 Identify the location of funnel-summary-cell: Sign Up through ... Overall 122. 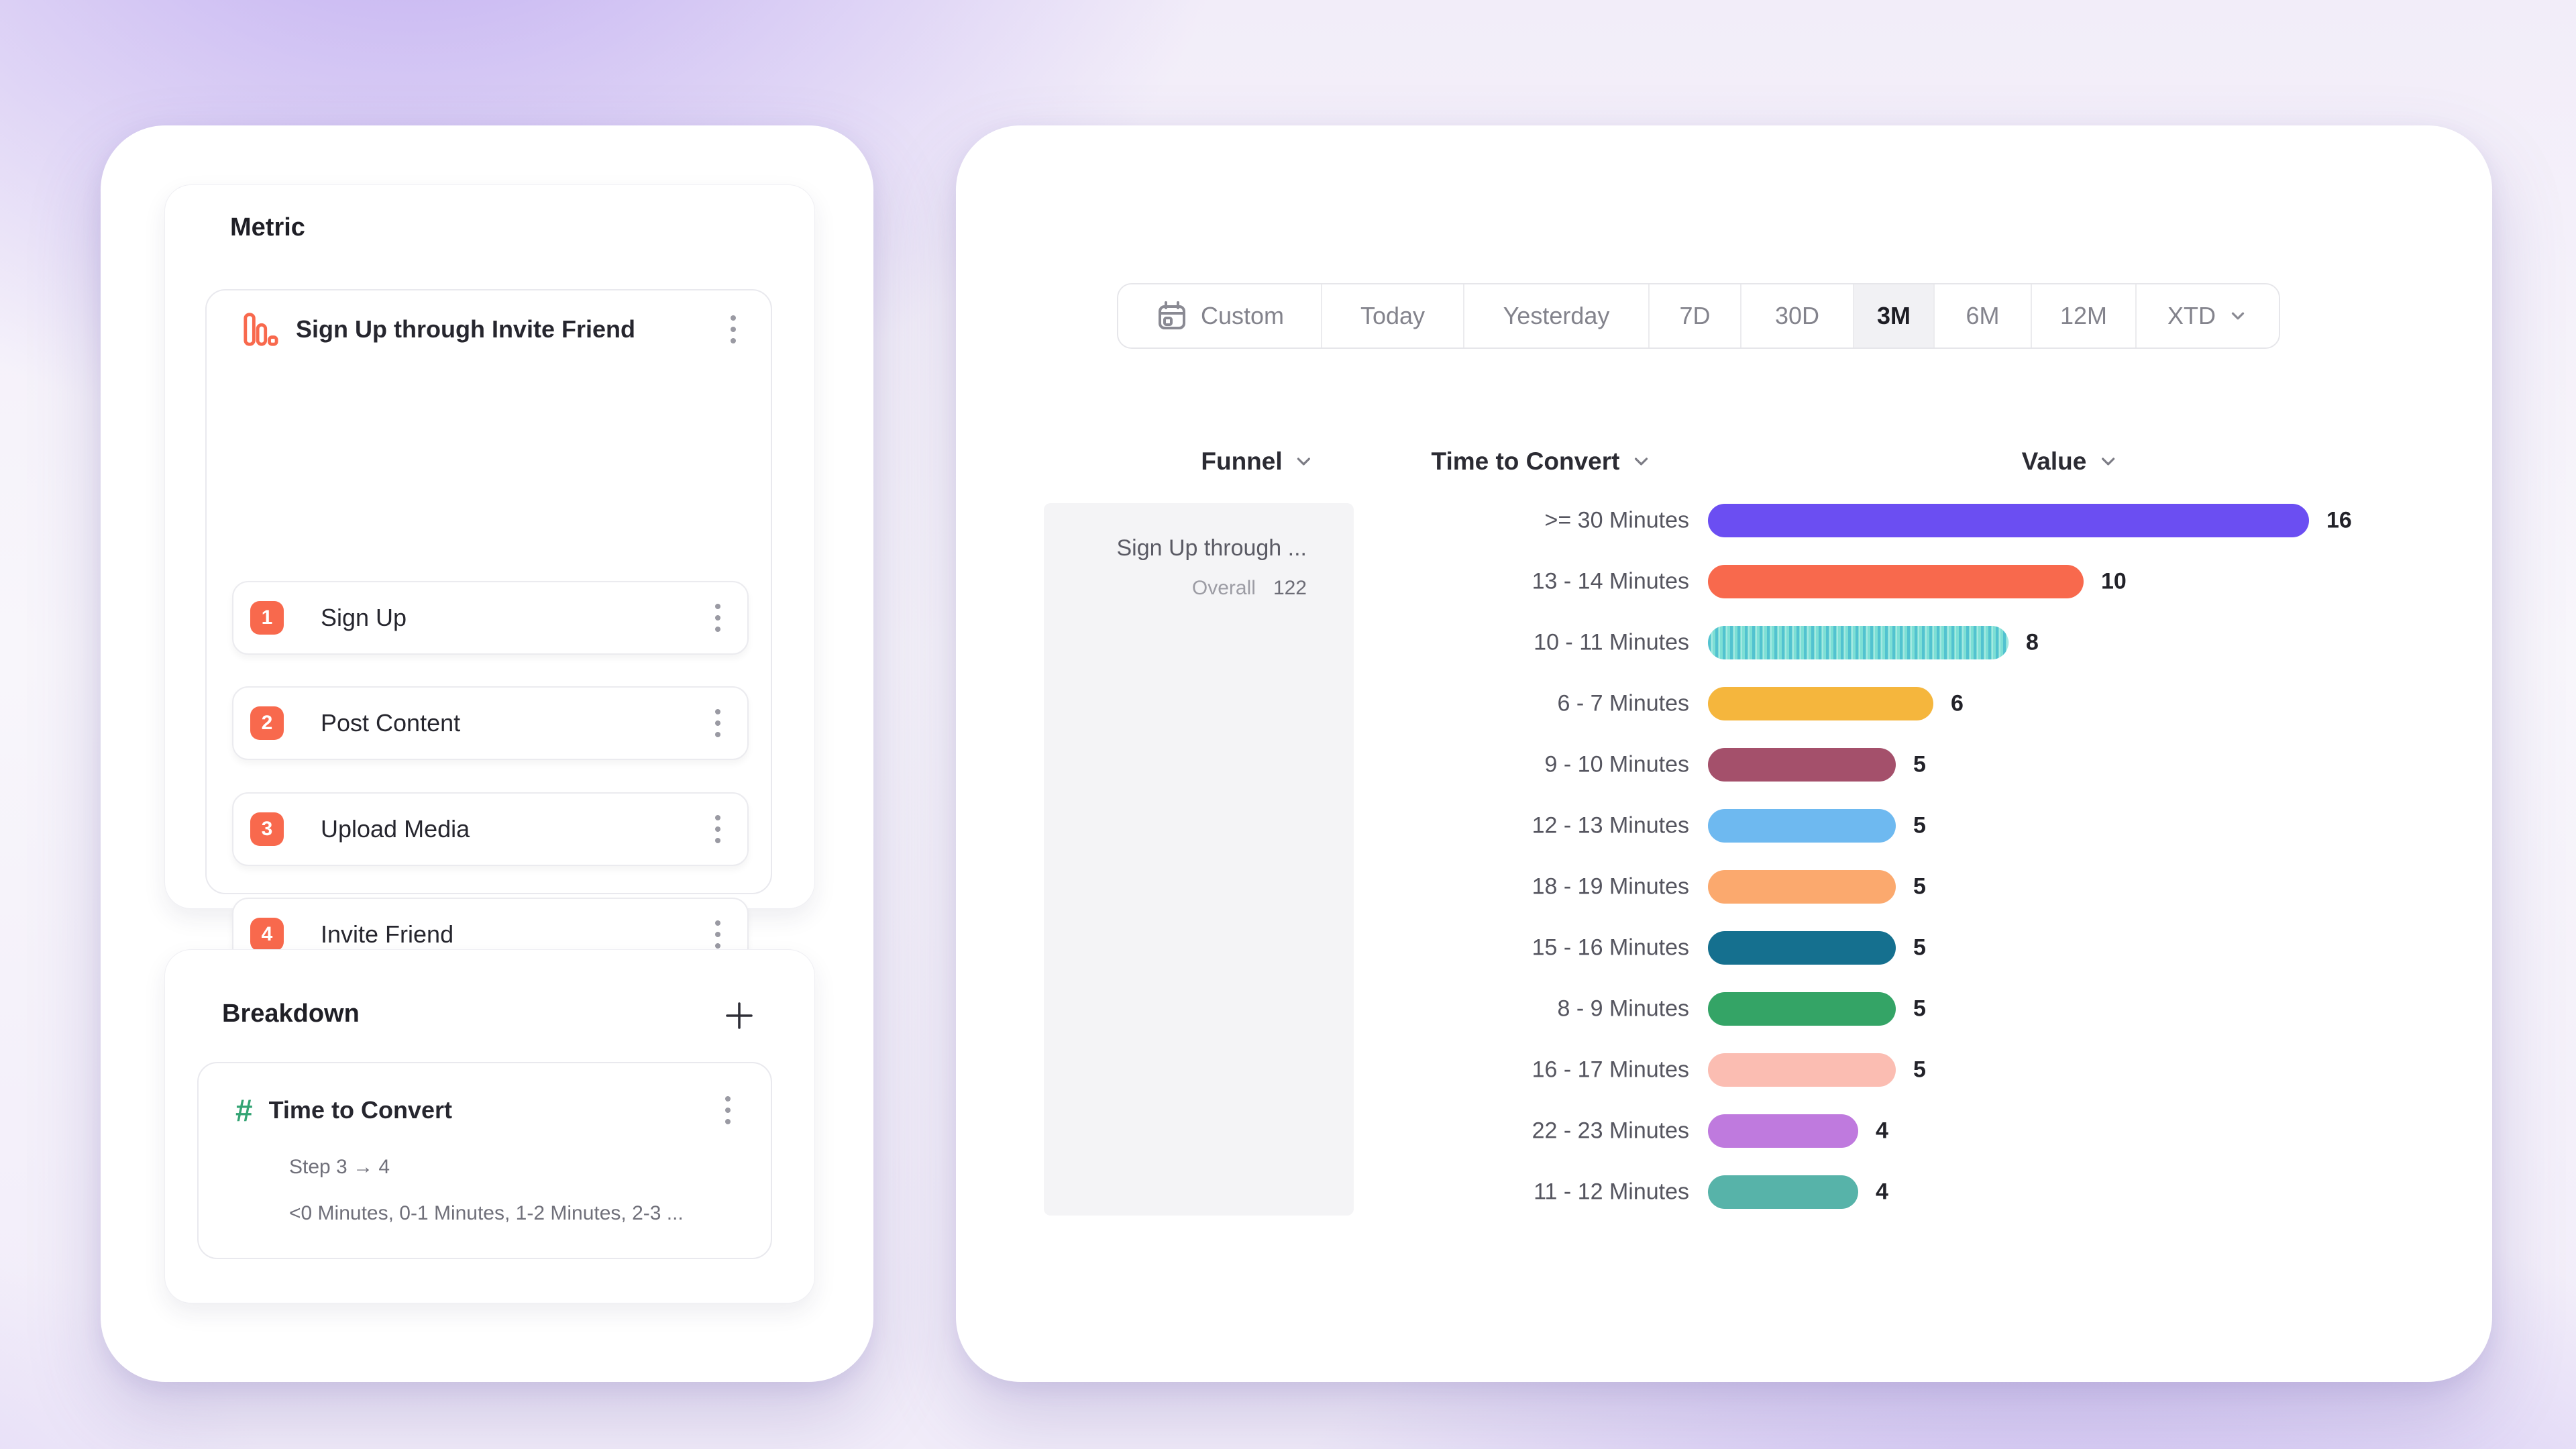
(1199, 859).